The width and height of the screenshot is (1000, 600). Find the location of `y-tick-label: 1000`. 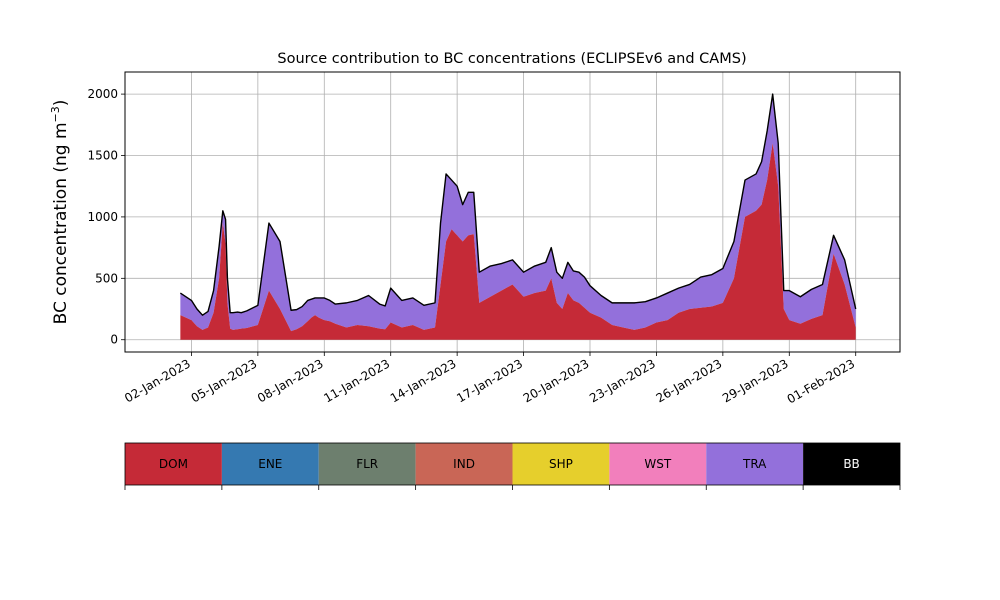

y-tick-label: 1000 is located at coordinates (102, 217).